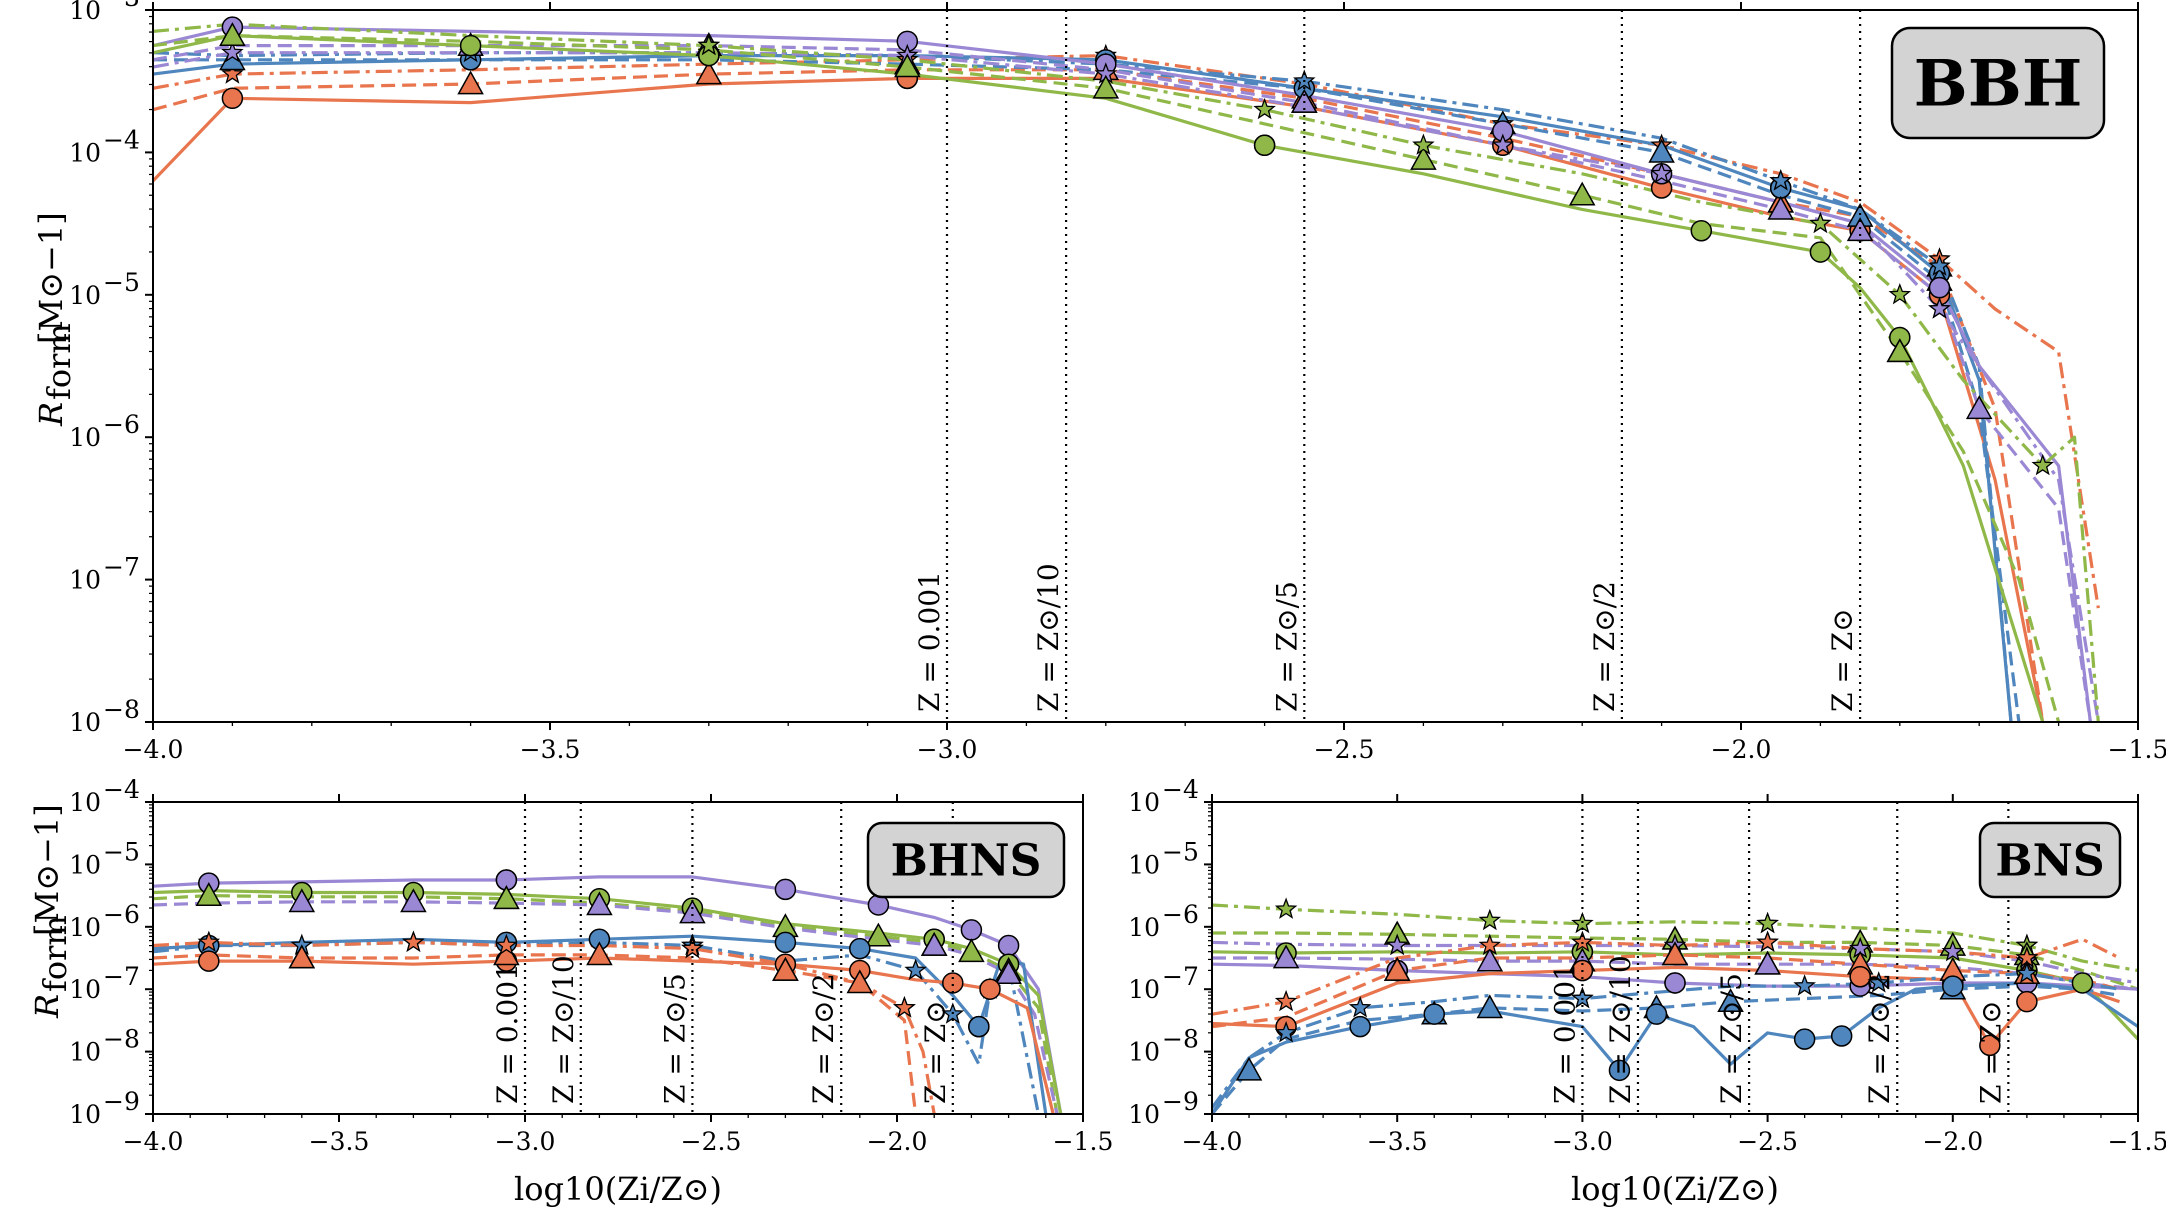 The image size is (2166, 1221). I want to click on chart-title: BBH, so click(1998, 83).